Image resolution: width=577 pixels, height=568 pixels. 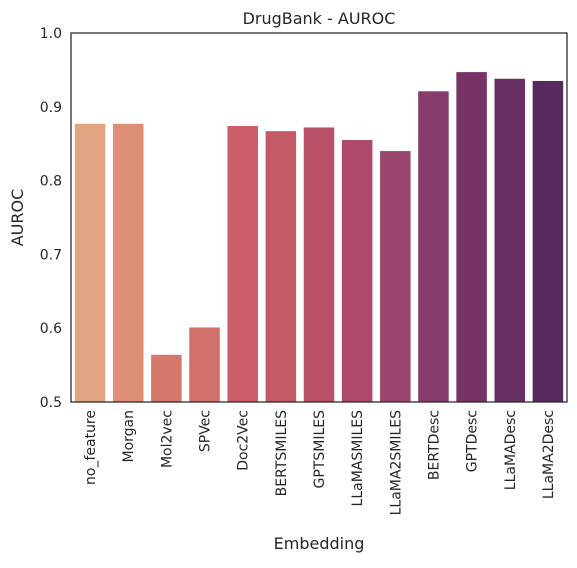 What do you see at coordinates (434, 445) in the screenshot?
I see `x-tick-label: BERTDesc` at bounding box center [434, 445].